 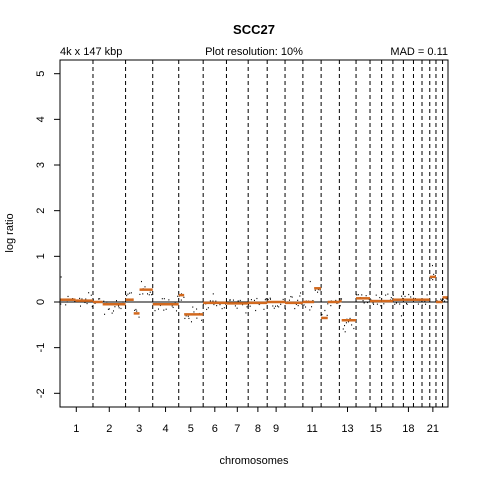 What do you see at coordinates (258, 429) in the screenshot?
I see `x-tick-label: 8` at bounding box center [258, 429].